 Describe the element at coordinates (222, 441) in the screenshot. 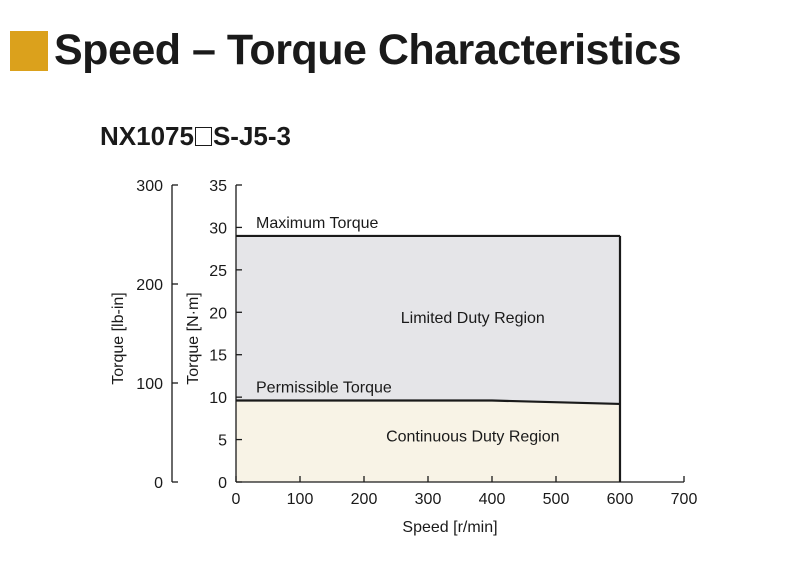

I see `y-tick-label: 5` at that location.